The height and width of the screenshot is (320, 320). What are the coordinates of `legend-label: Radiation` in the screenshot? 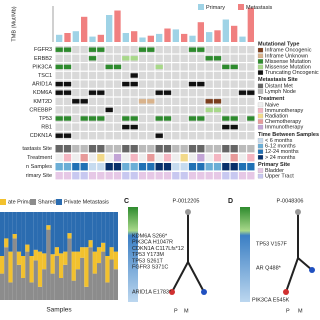 It's located at (276, 116).